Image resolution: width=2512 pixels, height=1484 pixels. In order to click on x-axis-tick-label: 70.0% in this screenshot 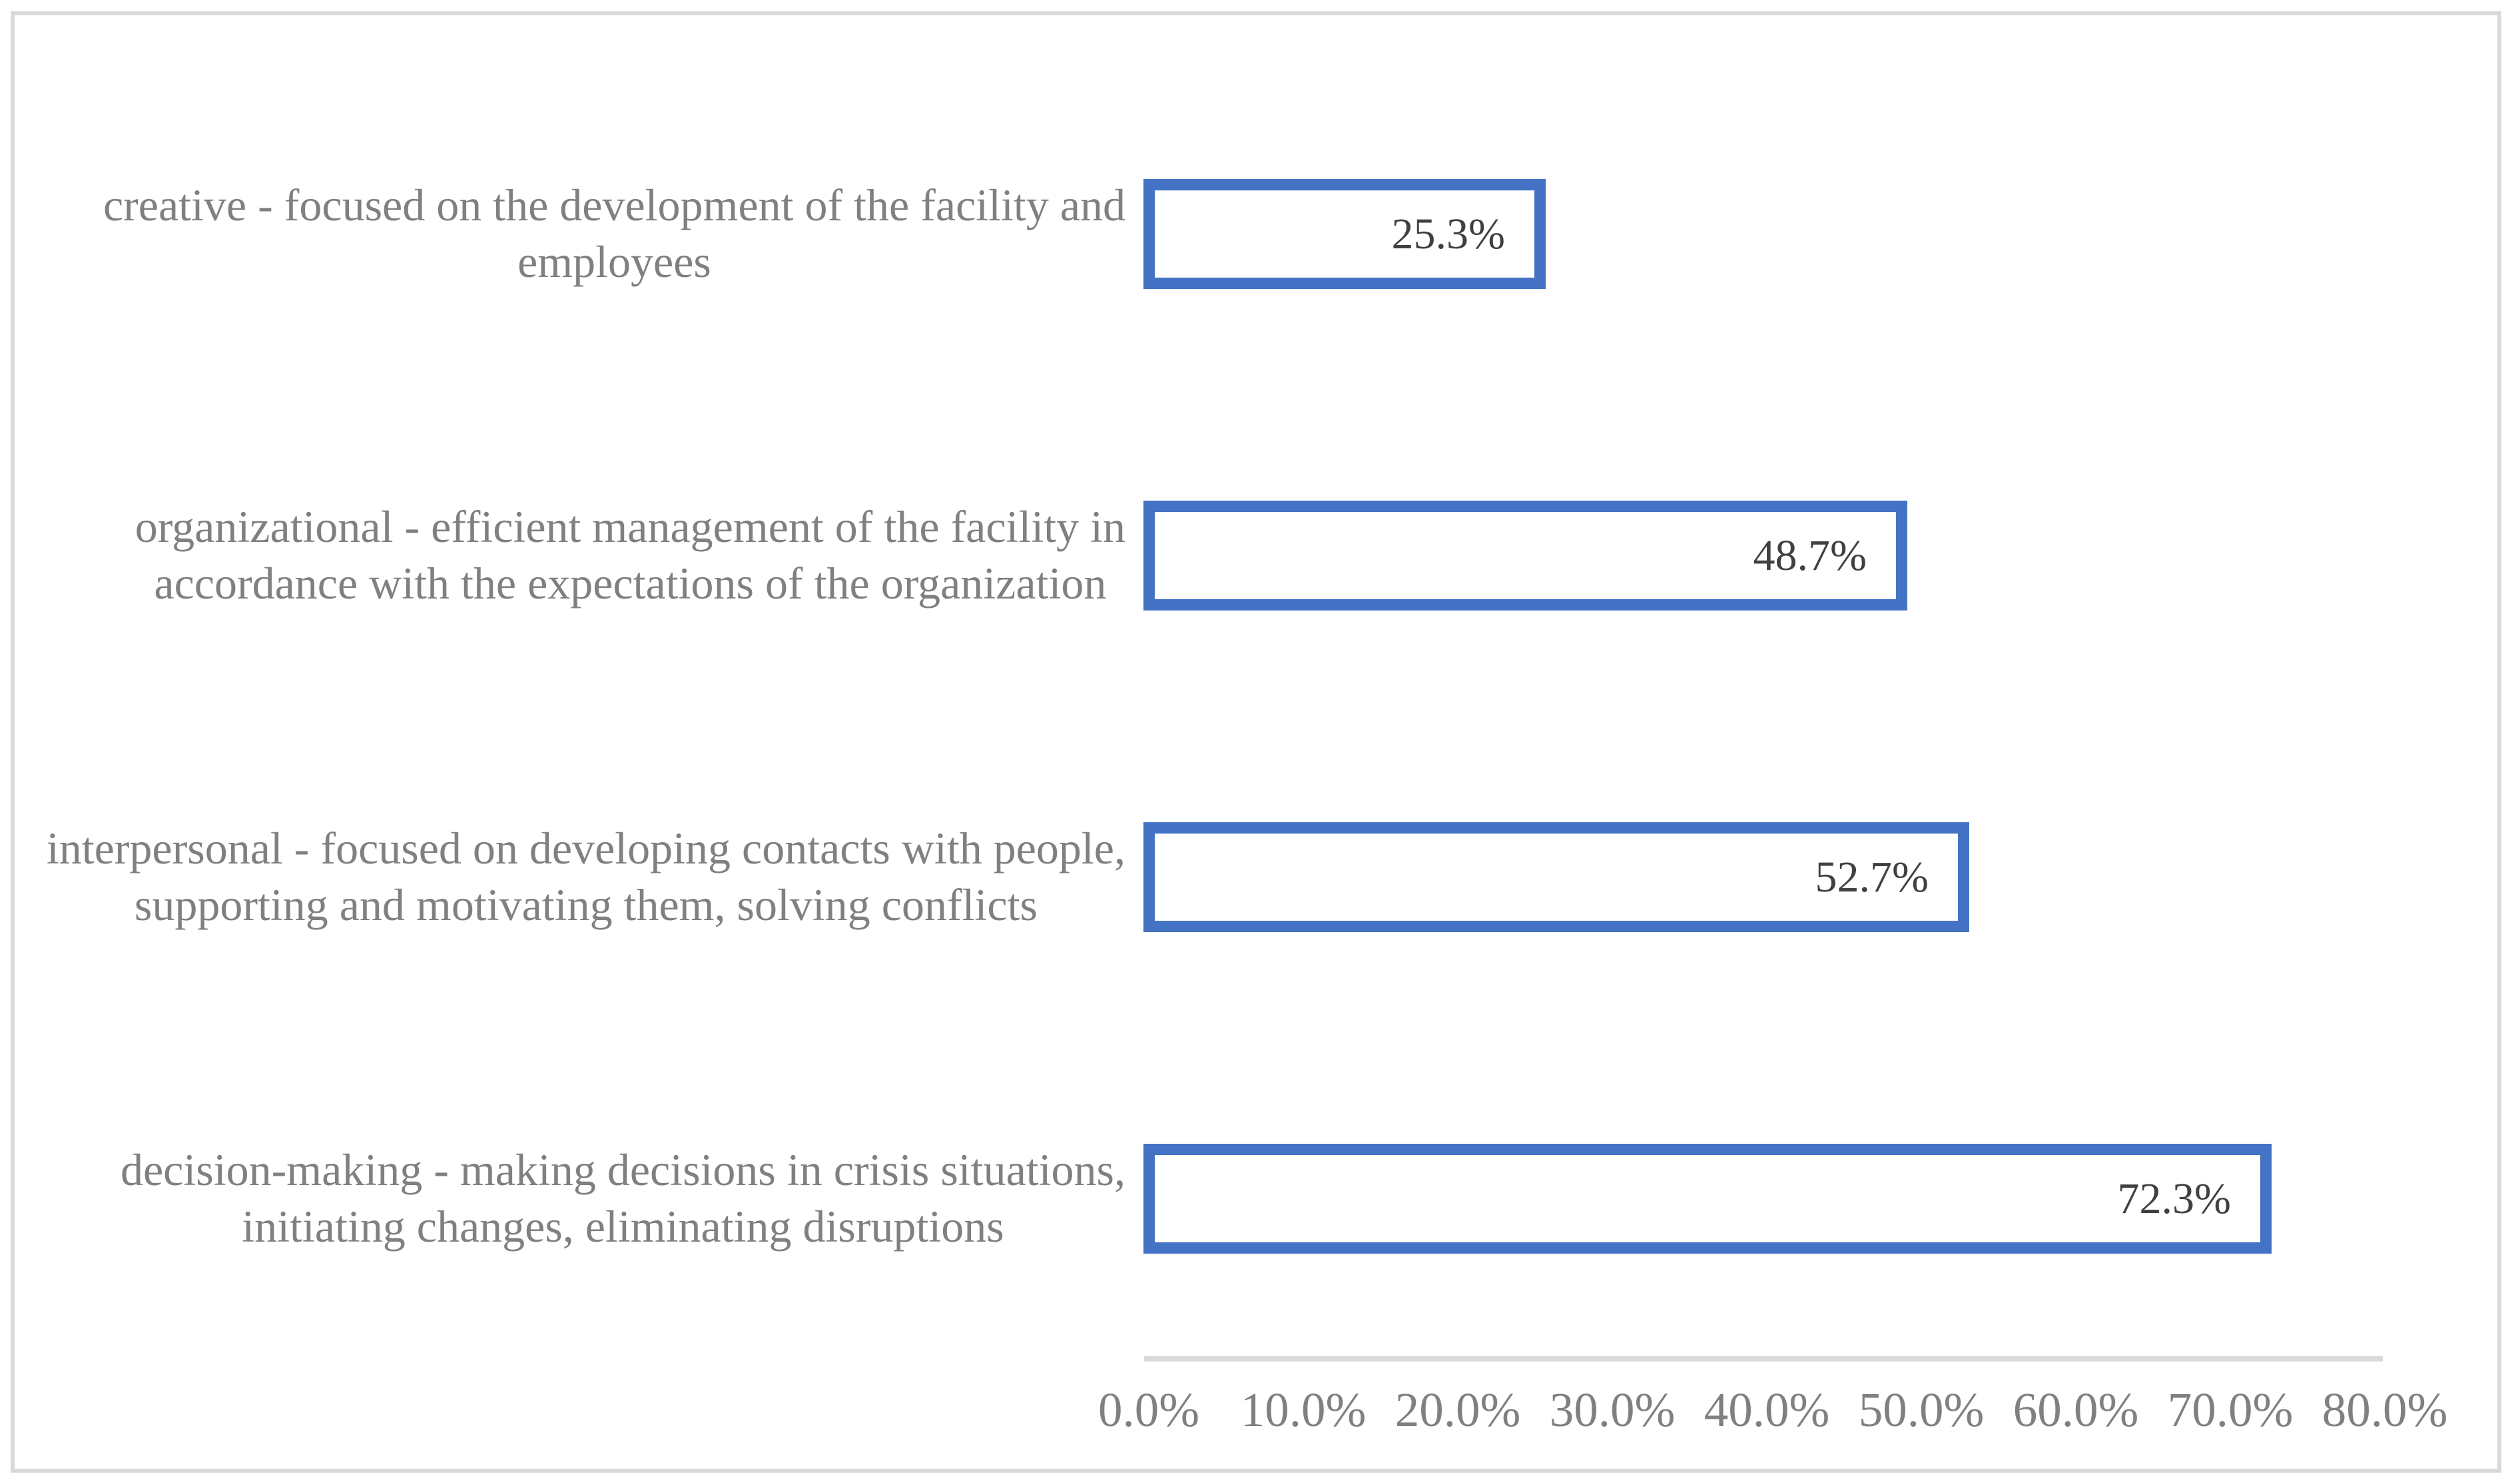, I will do `click(2230, 1410)`.